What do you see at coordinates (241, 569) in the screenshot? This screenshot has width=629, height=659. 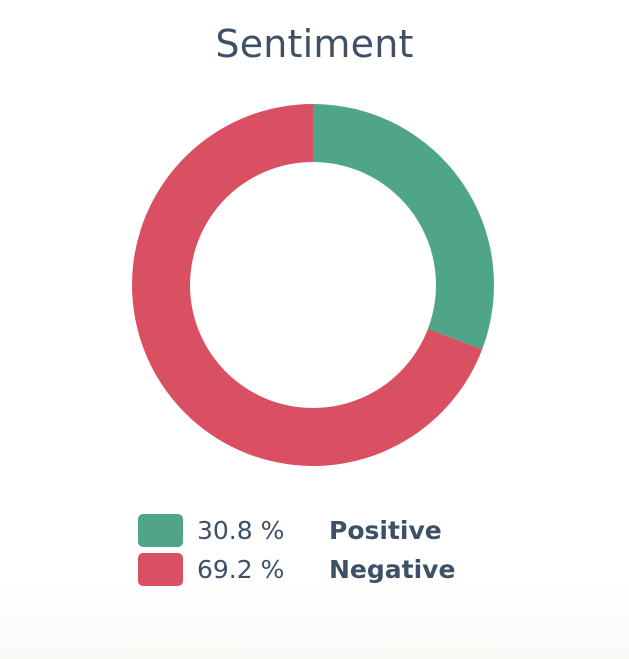 I see `legend-value-negative: 69.2 %` at bounding box center [241, 569].